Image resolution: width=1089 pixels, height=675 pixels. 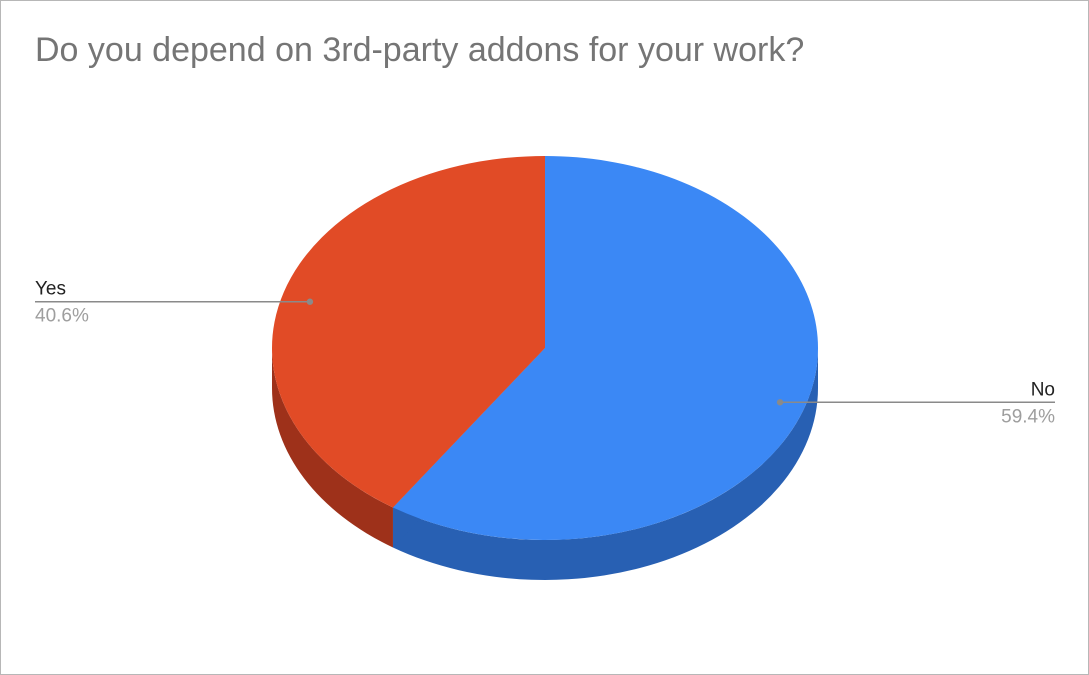 What do you see at coordinates (605, 464) in the screenshot?
I see `pie-side-no` at bounding box center [605, 464].